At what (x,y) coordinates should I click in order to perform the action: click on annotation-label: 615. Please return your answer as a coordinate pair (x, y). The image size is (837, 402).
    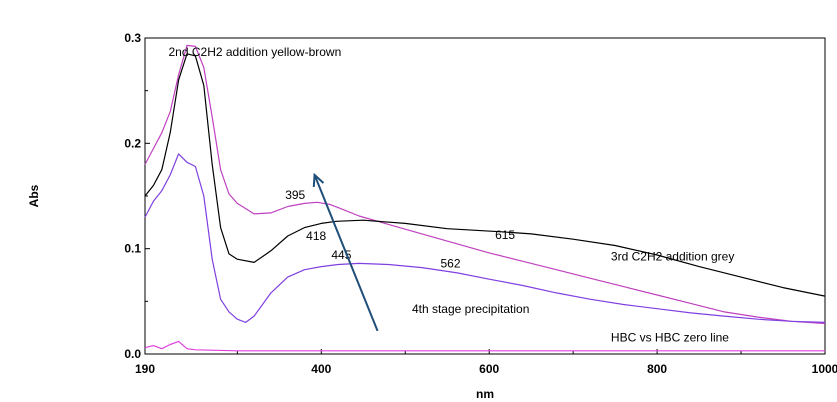
    Looking at the image, I should click on (505, 235).